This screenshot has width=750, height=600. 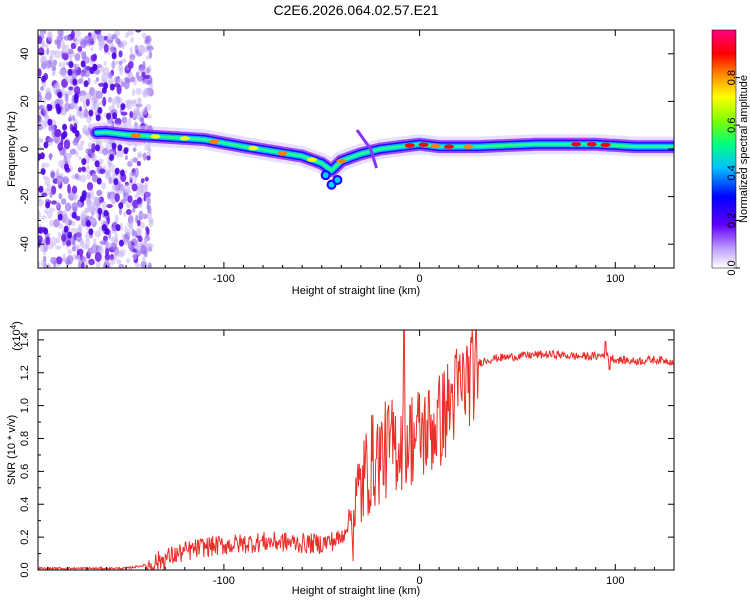 What do you see at coordinates (25, 536) in the screenshot?
I see `snr-ytick-label: 0.2` at bounding box center [25, 536].